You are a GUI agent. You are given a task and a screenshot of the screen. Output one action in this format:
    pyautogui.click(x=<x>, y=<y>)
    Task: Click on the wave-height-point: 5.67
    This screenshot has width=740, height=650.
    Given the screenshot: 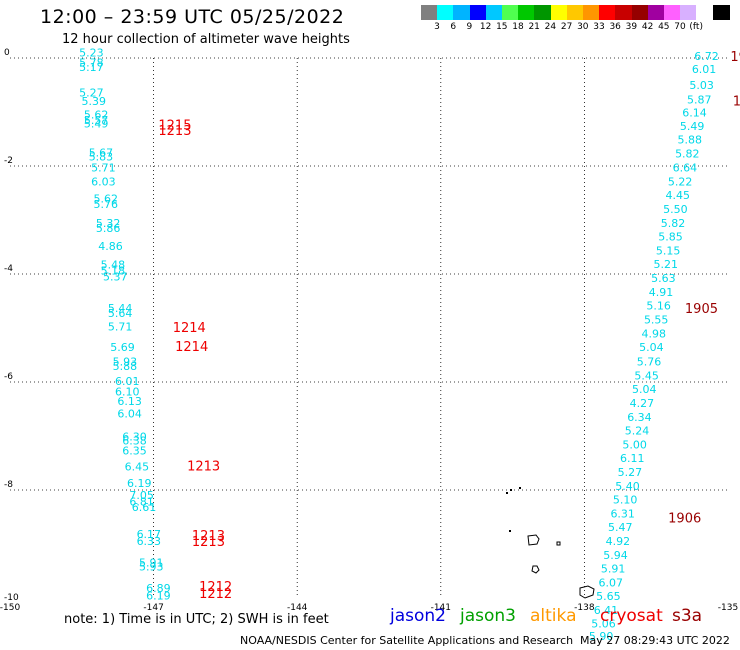 What is the action you would take?
    pyautogui.click(x=101, y=152)
    